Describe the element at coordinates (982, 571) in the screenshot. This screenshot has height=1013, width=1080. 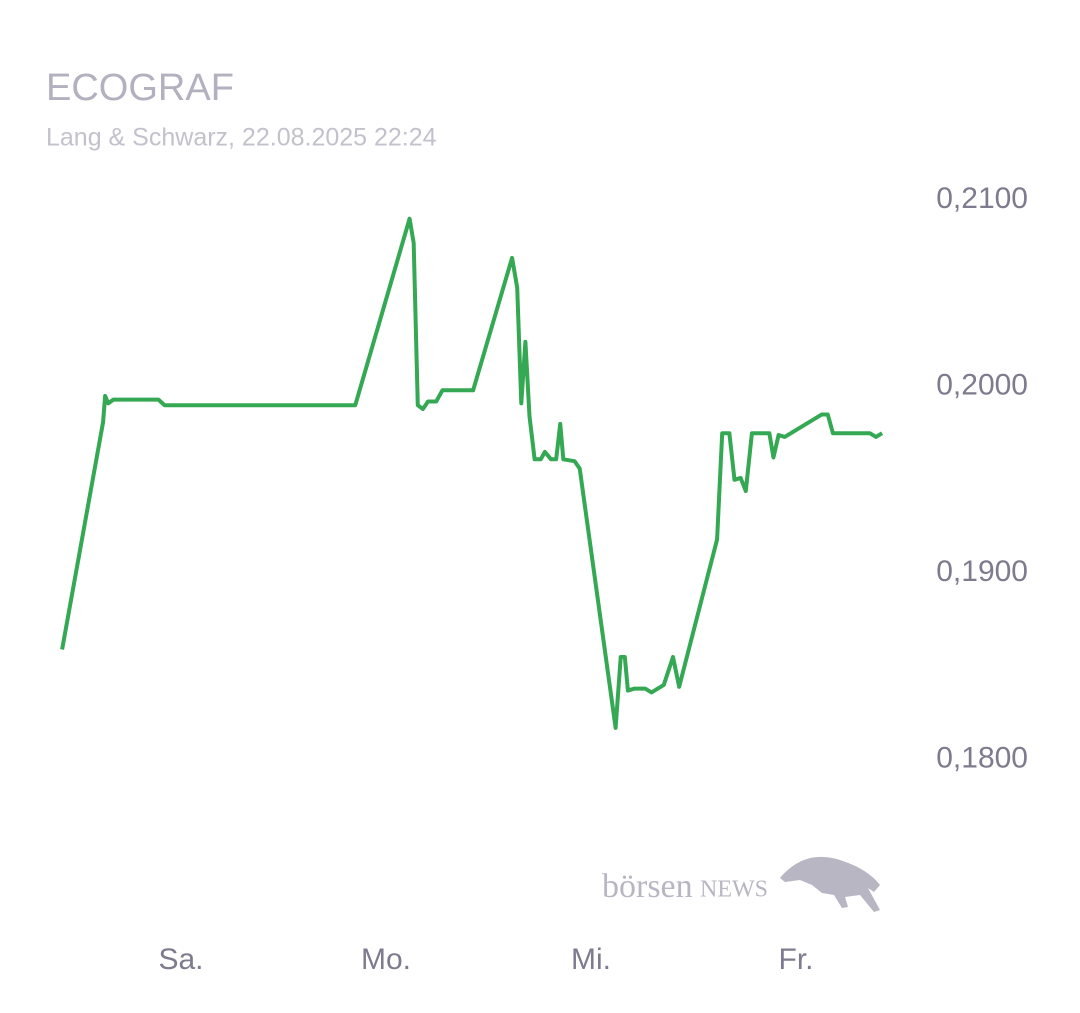
I see `y-tick-label: 0,1900` at that location.